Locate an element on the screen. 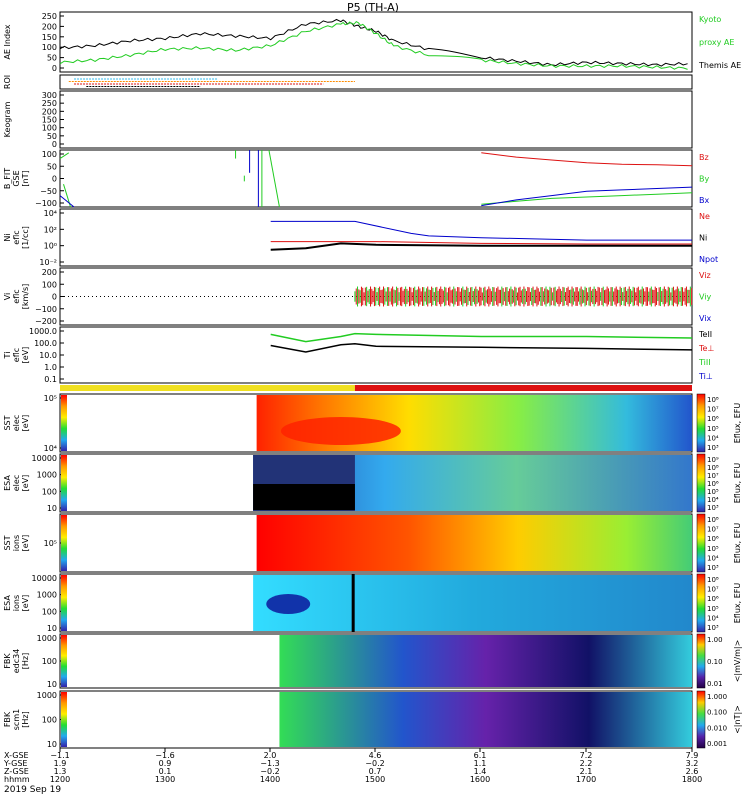  x-axis-value: 1.4 is located at coordinates (480, 771).